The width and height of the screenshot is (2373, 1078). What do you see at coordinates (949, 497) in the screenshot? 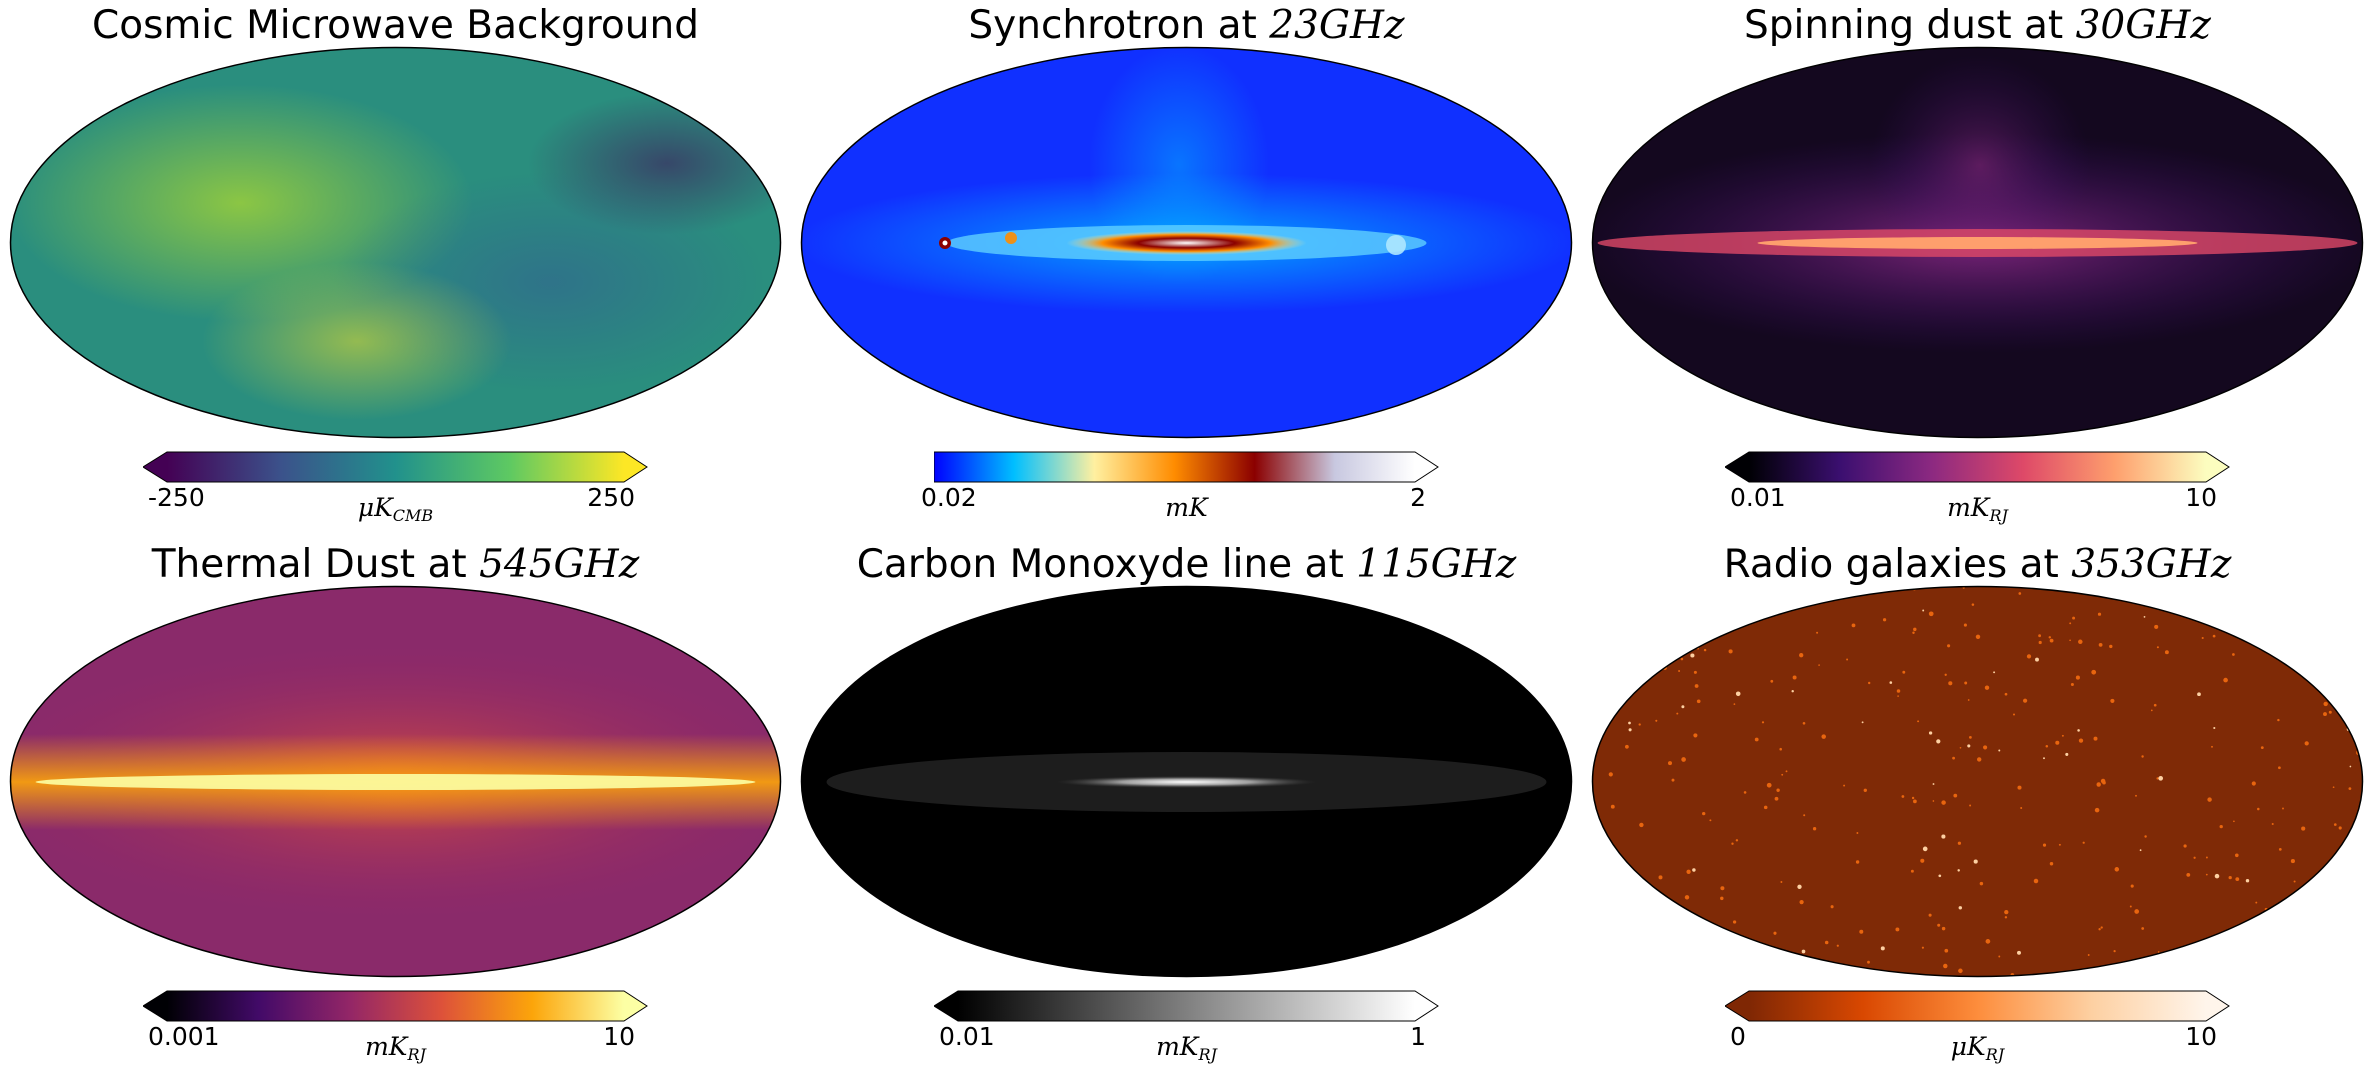
I see `colorbar-min-label: 0.02` at bounding box center [949, 497].